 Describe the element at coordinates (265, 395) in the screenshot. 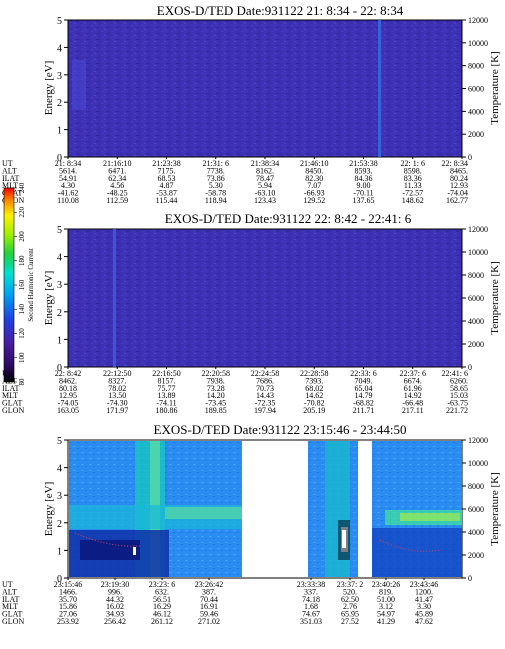

I see `orbit-cell: 14.43` at that location.